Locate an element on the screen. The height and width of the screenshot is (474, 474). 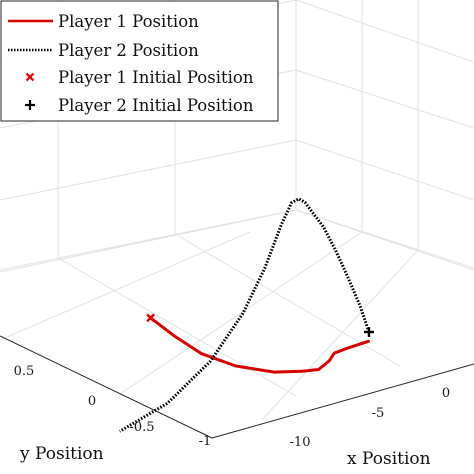
x-axis-label: x Position is located at coordinates (389, 459).